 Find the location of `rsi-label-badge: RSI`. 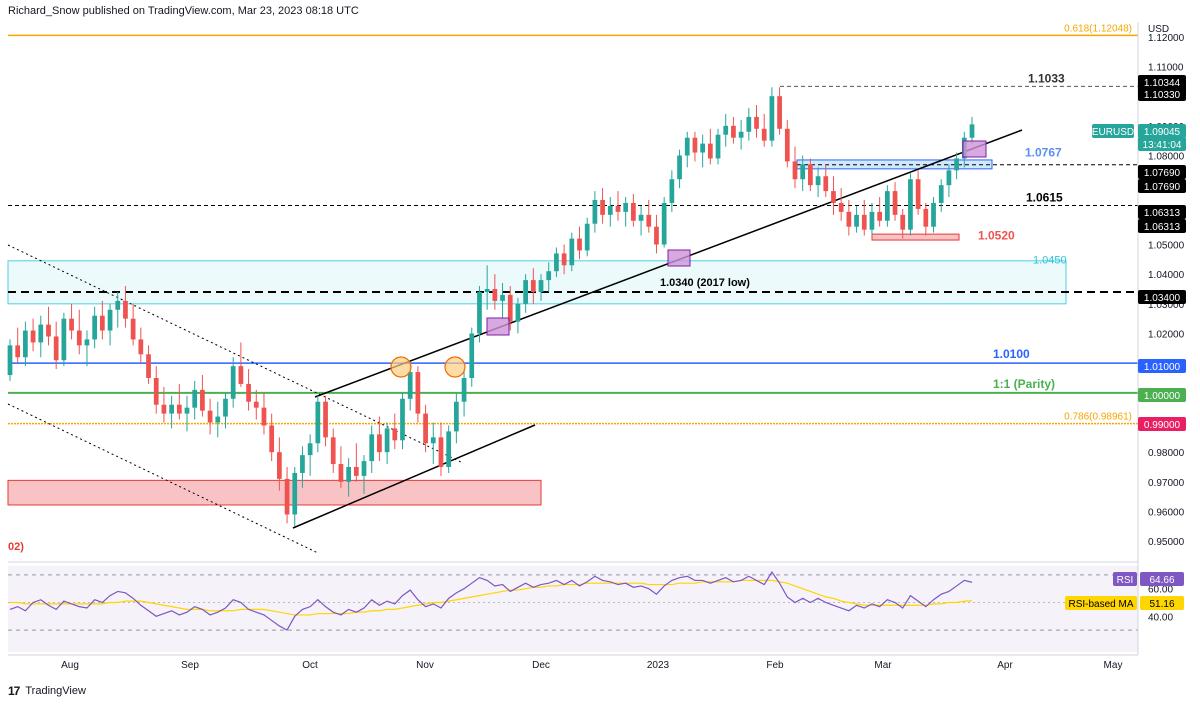

rsi-label-badge: RSI is located at coordinates (1125, 580).